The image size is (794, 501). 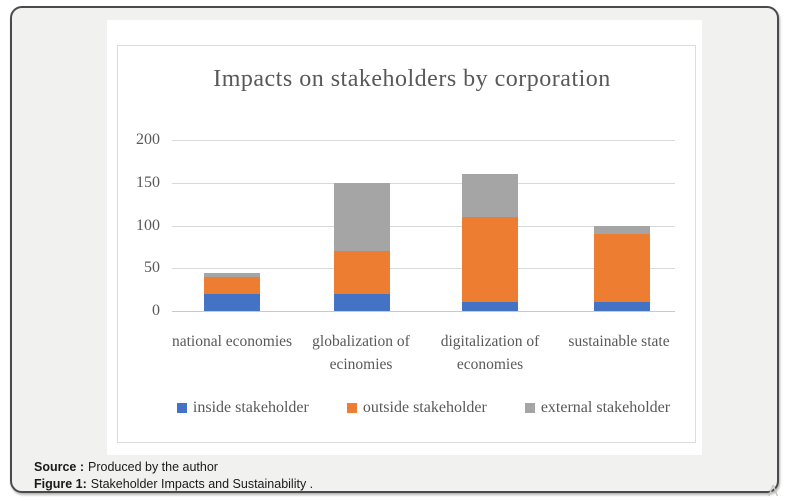 I want to click on watermark: A, so click(x=773, y=491).